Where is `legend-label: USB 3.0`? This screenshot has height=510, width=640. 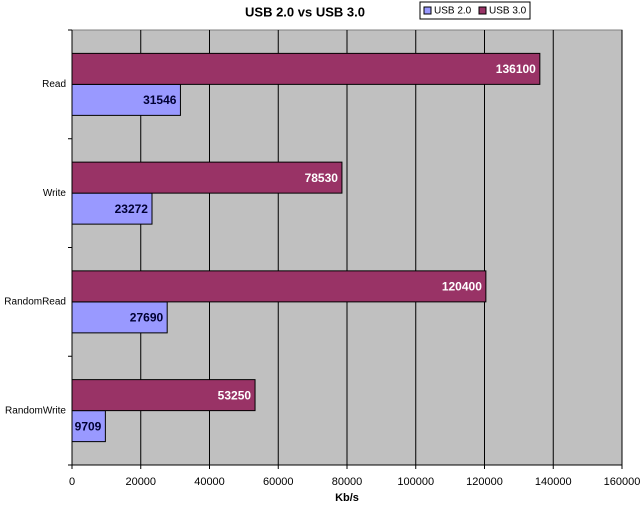
legend-label: USB 3.0 is located at coordinates (508, 11).